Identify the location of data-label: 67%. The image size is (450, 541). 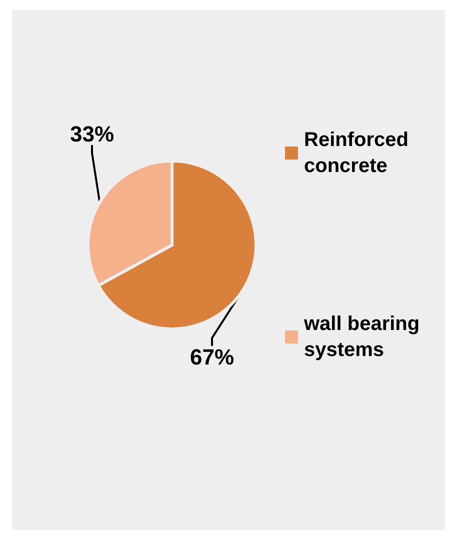
(212, 357).